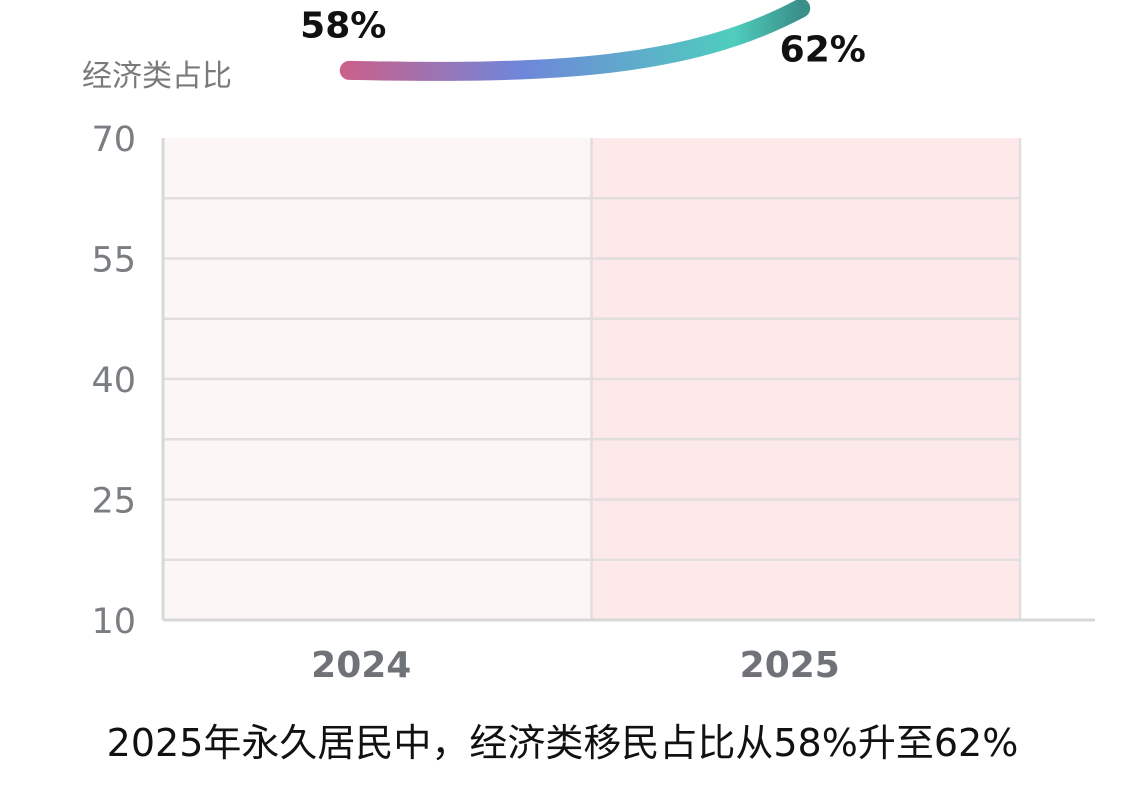 The width and height of the screenshot is (1125, 798). I want to click on series-line, so click(575, 40).